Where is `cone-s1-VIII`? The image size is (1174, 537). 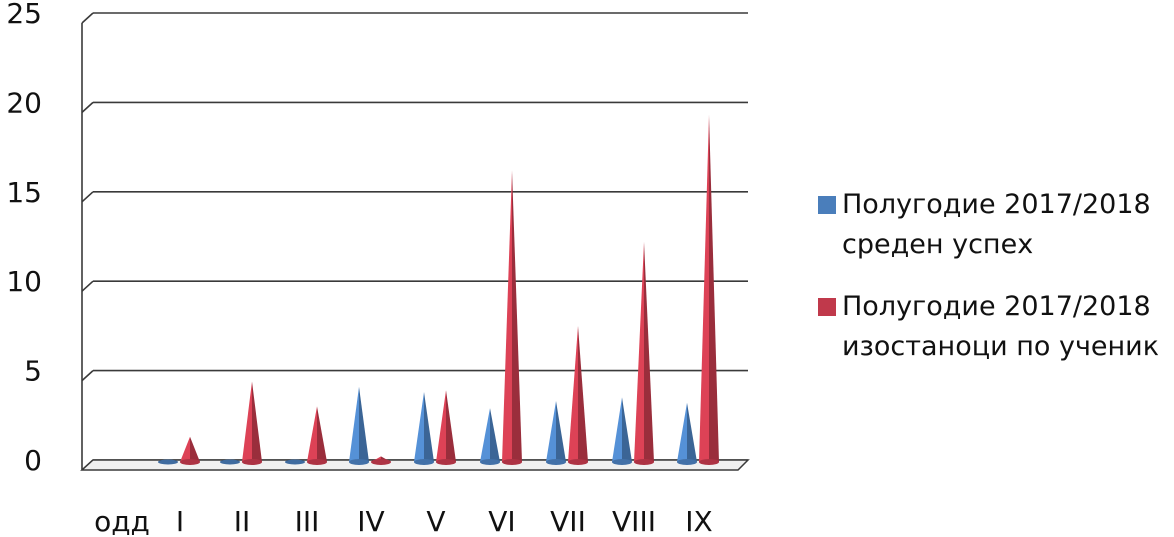 cone-s1-VIII is located at coordinates (622, 431).